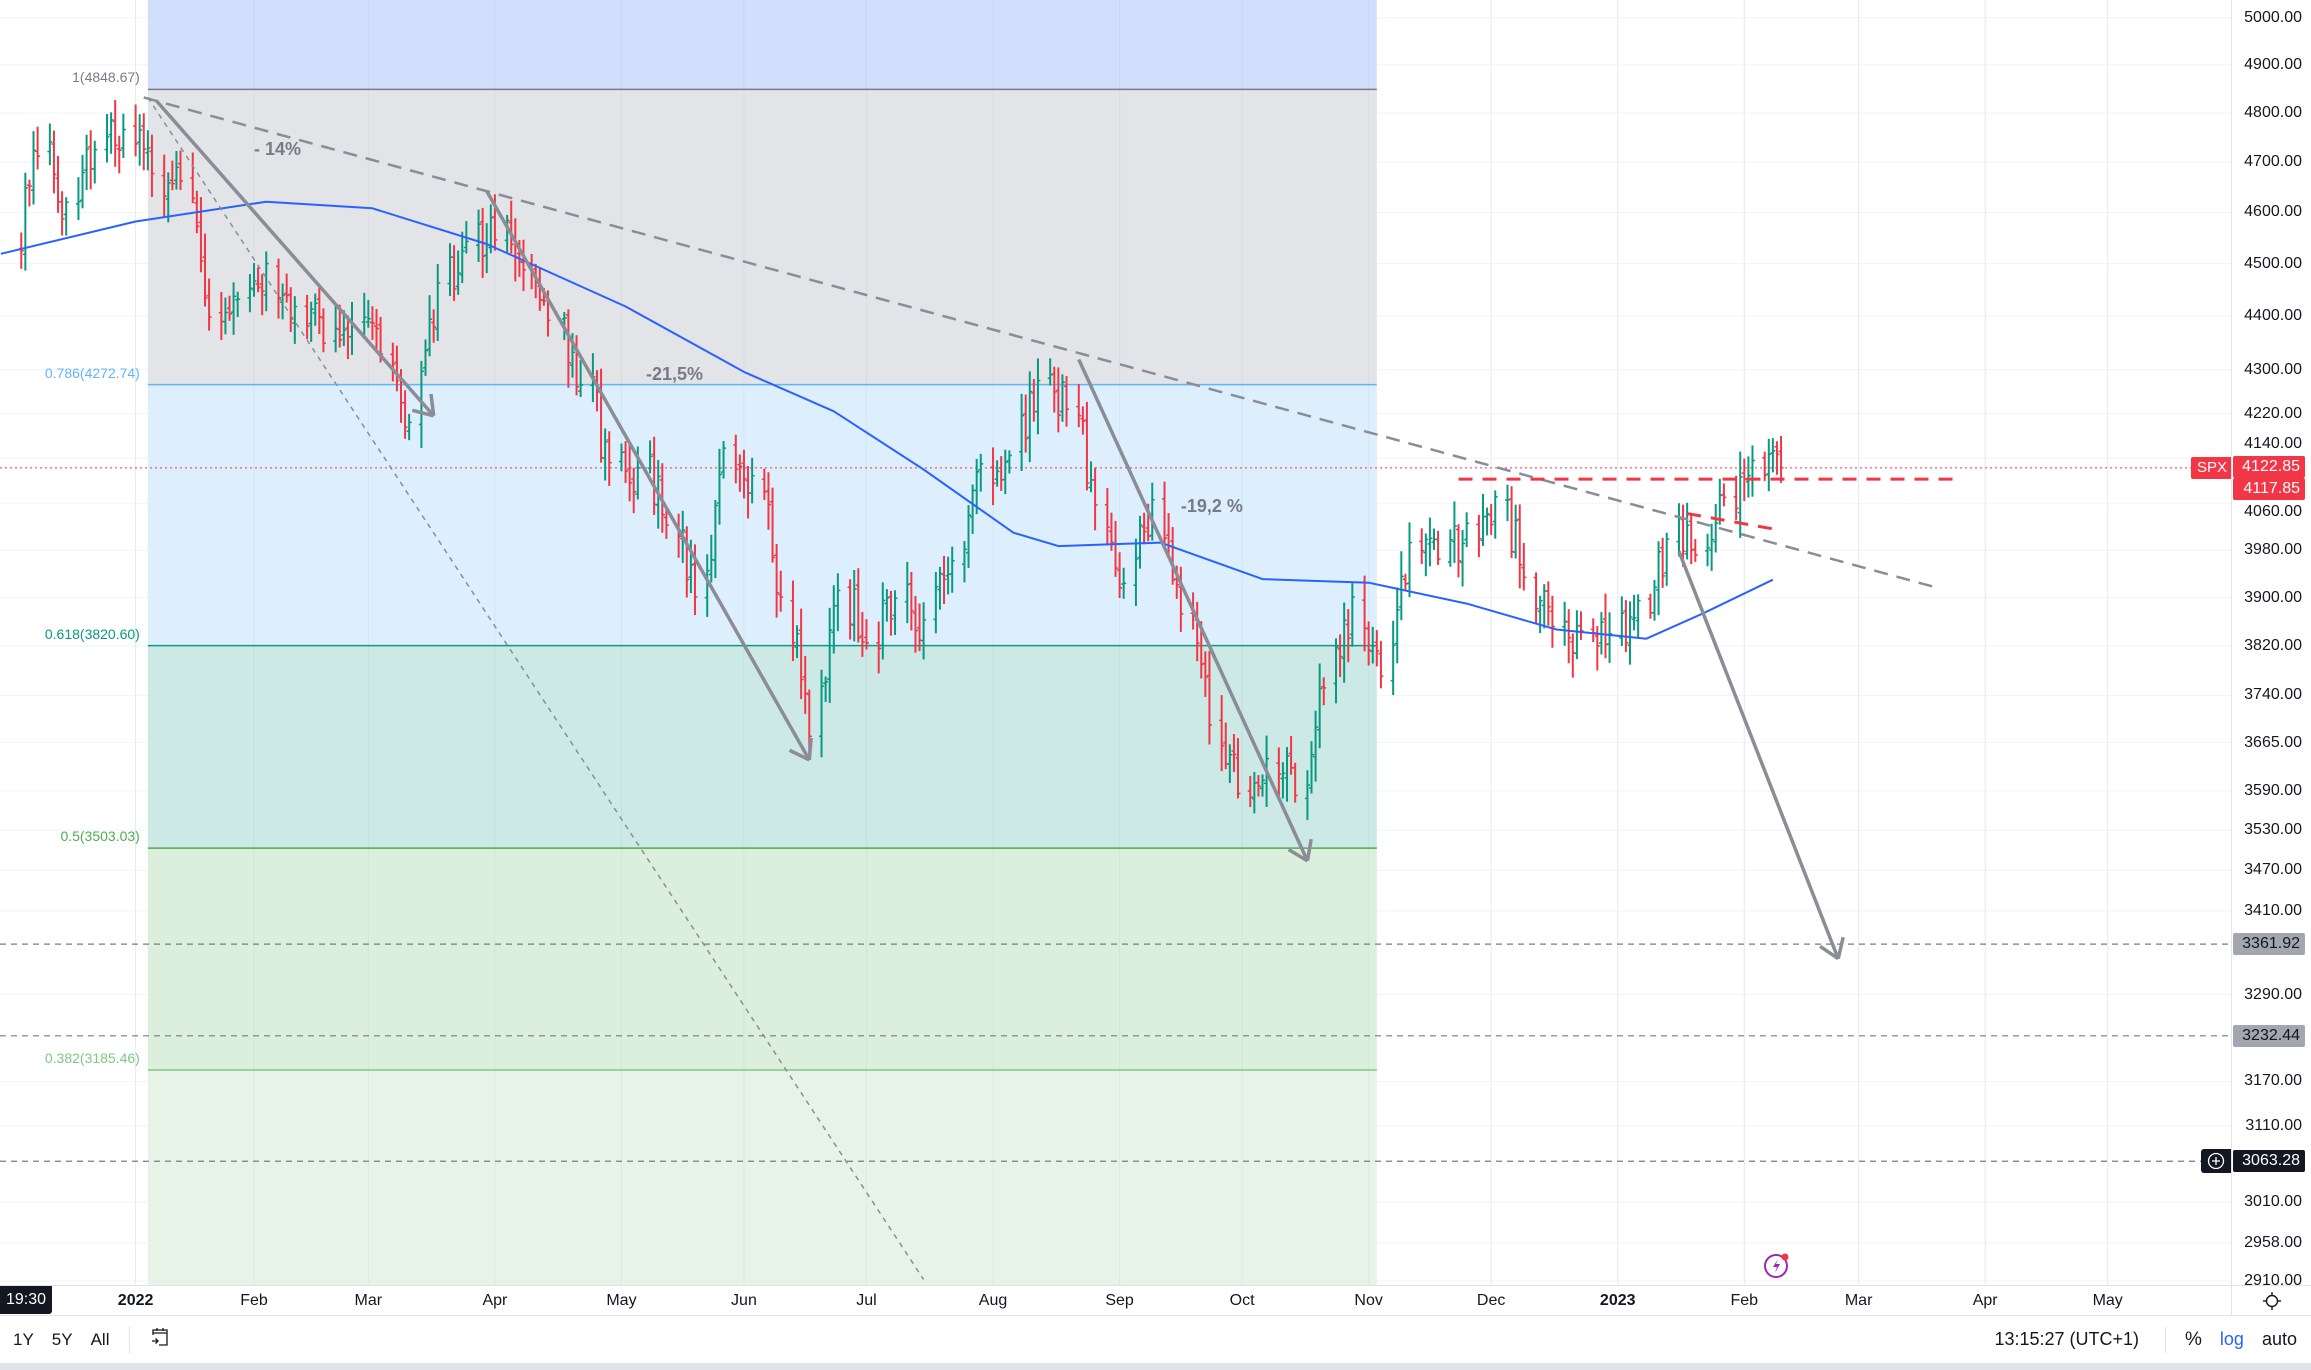 This screenshot has height=1370, width=2311. Describe the element at coordinates (278, 148) in the screenshot. I see `percent-annotation: - 14%` at that location.